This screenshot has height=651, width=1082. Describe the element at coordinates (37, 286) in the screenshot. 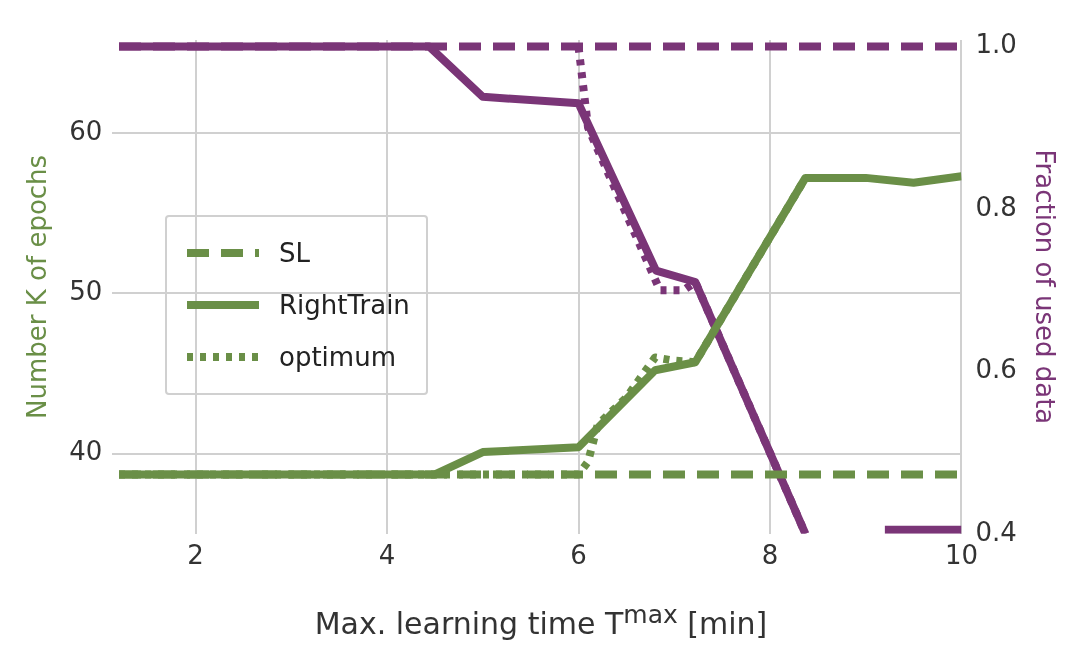

I see `y-axis-title: Number K of epochs` at that location.